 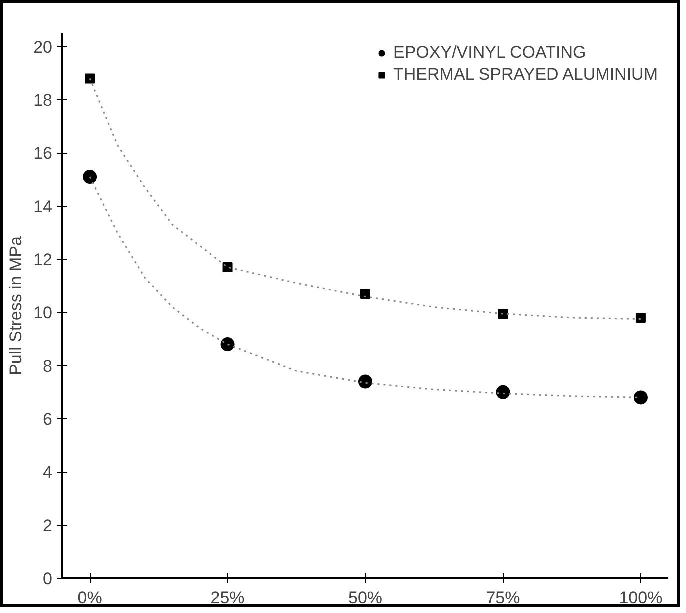 What do you see at coordinates (48, 366) in the screenshot?
I see `y-tick-label: 8` at bounding box center [48, 366].